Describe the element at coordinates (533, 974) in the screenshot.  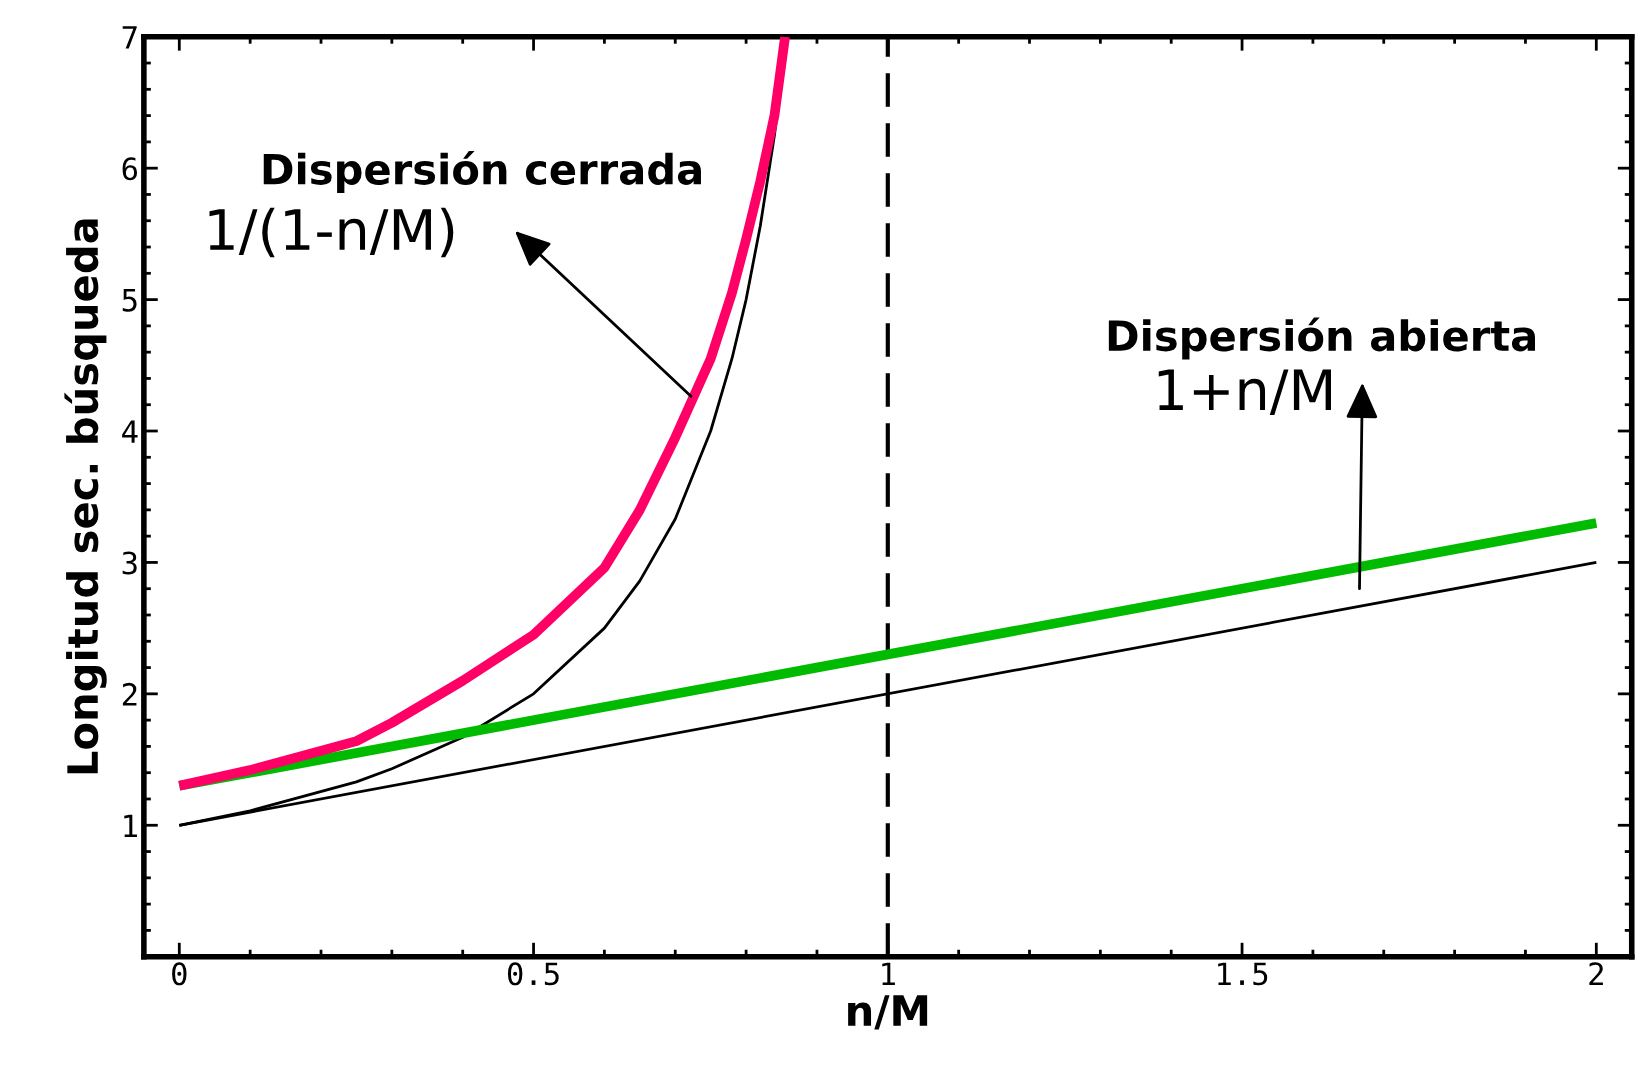
I see `x-tick-label: 0.5` at that location.